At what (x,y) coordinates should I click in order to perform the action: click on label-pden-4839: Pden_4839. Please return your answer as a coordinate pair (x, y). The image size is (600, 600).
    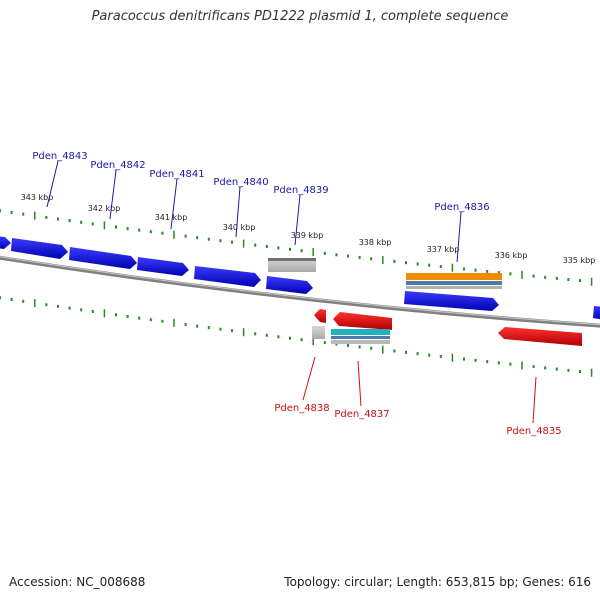
    Looking at the image, I should click on (300, 190).